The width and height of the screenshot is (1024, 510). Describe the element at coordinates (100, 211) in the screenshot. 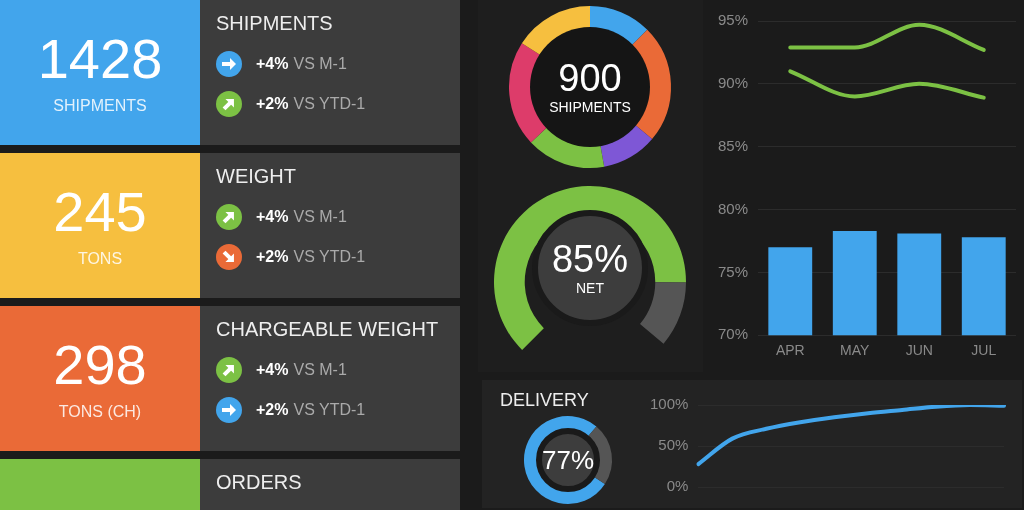

I see `text: 245` at that location.